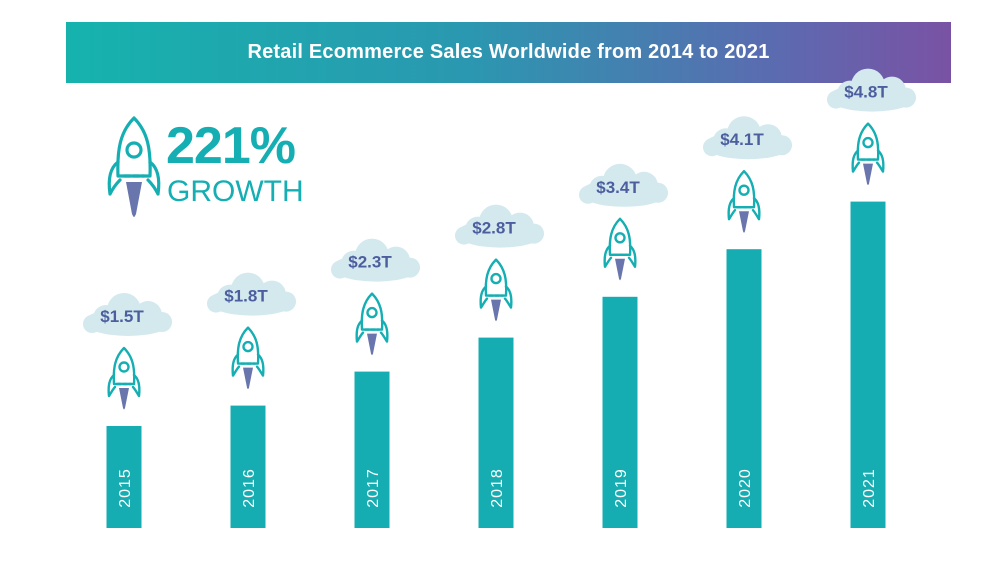 The width and height of the screenshot is (1000, 563). What do you see at coordinates (618, 187) in the screenshot?
I see `data-label: $3.4T` at bounding box center [618, 187].